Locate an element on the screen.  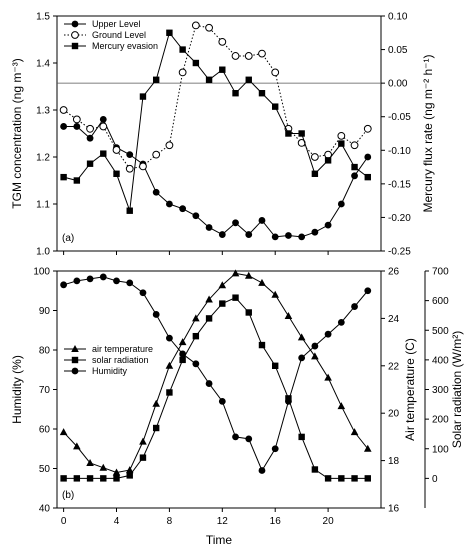
temperature-axis-label: Air temperature (C) is located at coordinates (410, 389).